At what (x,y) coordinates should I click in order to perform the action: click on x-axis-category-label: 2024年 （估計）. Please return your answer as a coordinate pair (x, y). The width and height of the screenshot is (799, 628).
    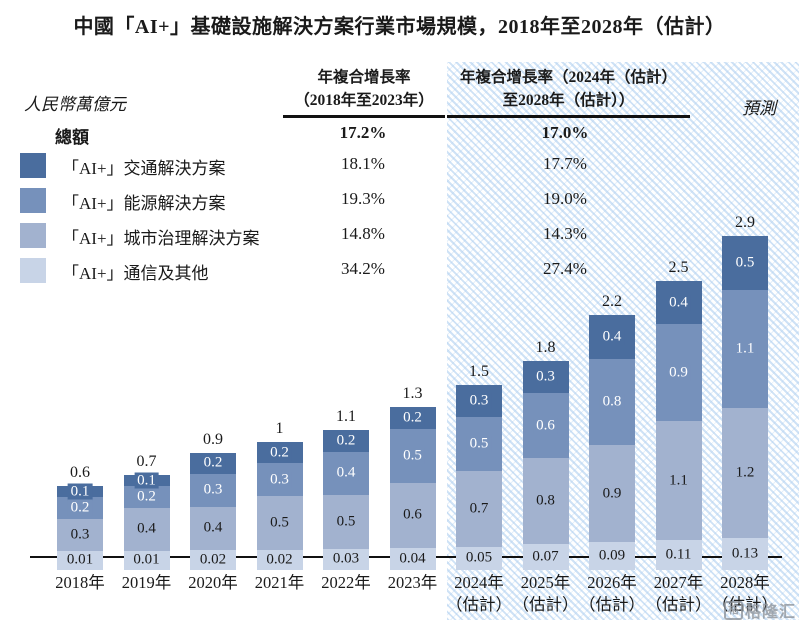
    Looking at the image, I should click on (479, 593).